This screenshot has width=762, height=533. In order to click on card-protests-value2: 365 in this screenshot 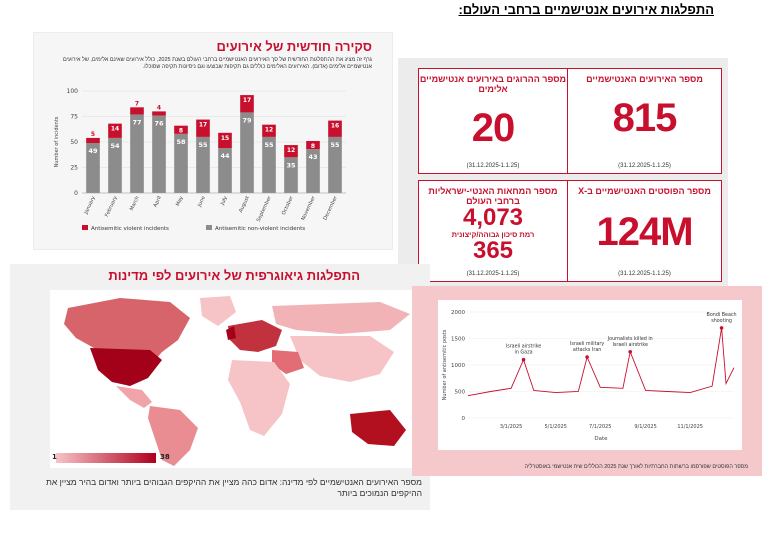, I will do `click(493, 250)`.